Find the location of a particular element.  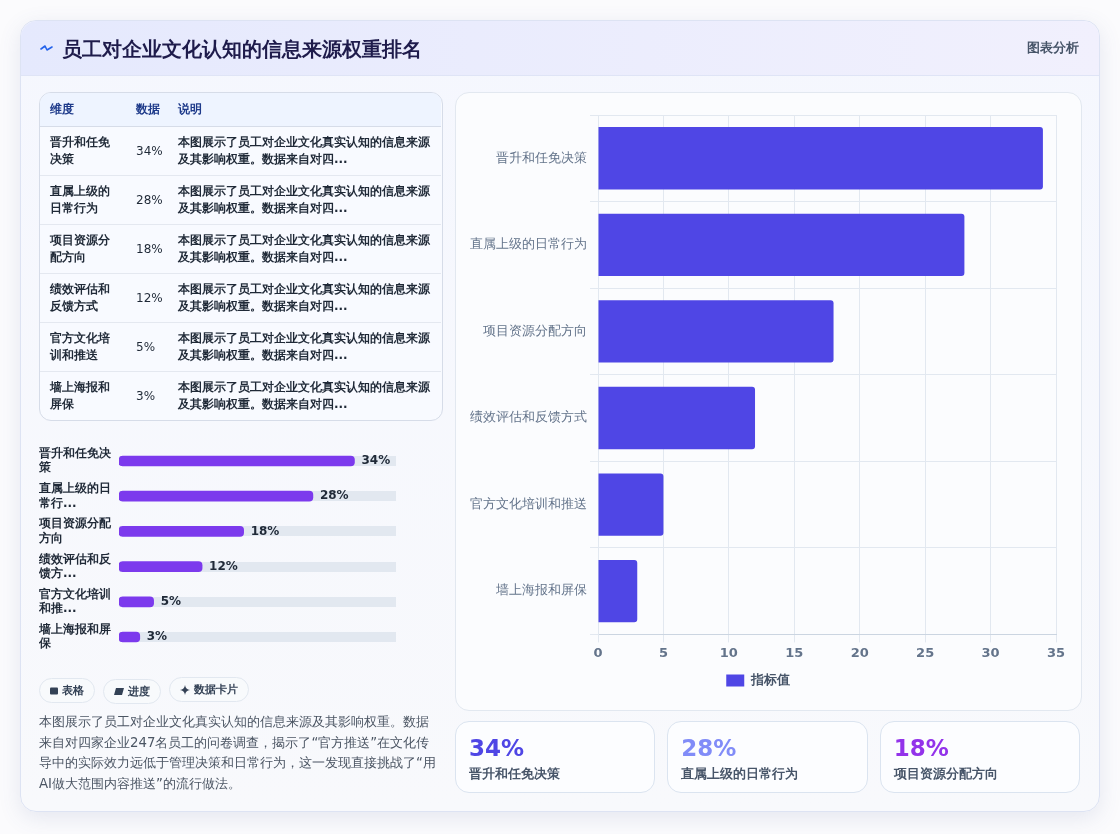

x-tick-label: 25 is located at coordinates (925, 652).